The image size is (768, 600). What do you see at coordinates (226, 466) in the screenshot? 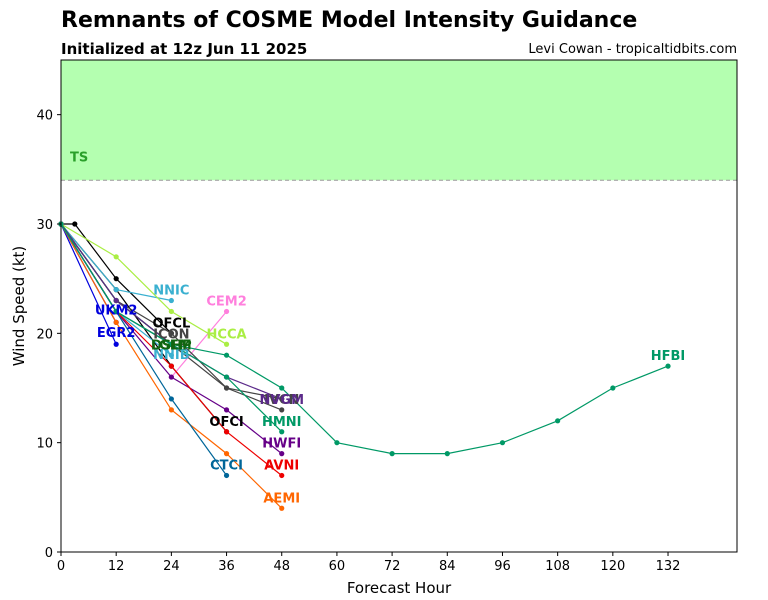
I see `series-label-ctci: CTCI` at bounding box center [226, 466].